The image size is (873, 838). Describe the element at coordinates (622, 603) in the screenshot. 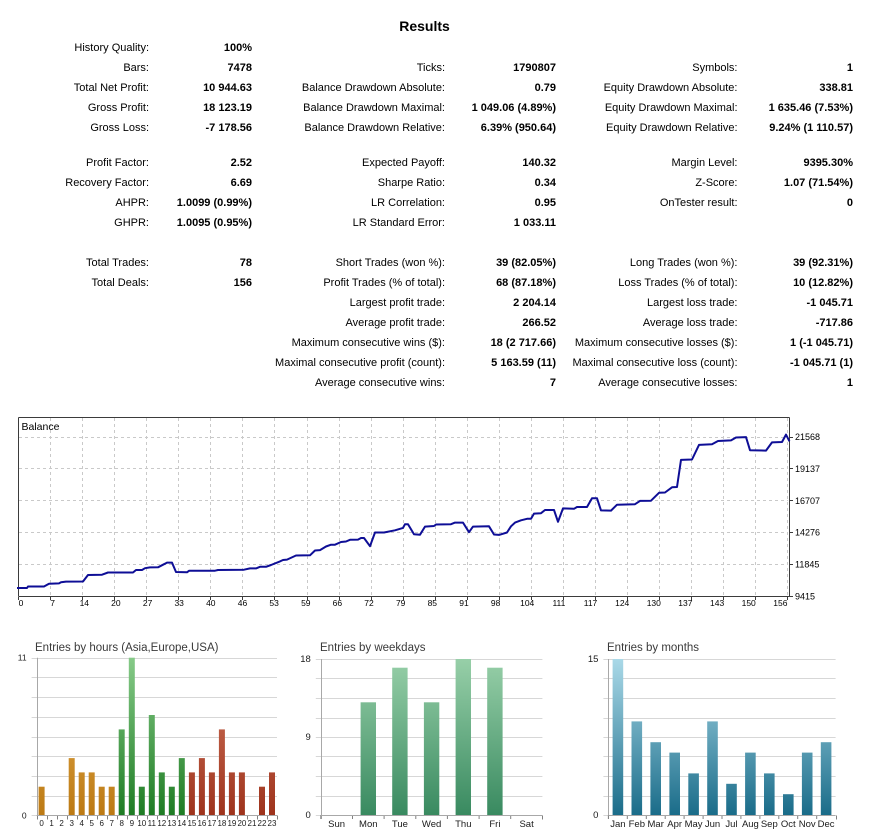

I see `svg-text: 124` at that location.